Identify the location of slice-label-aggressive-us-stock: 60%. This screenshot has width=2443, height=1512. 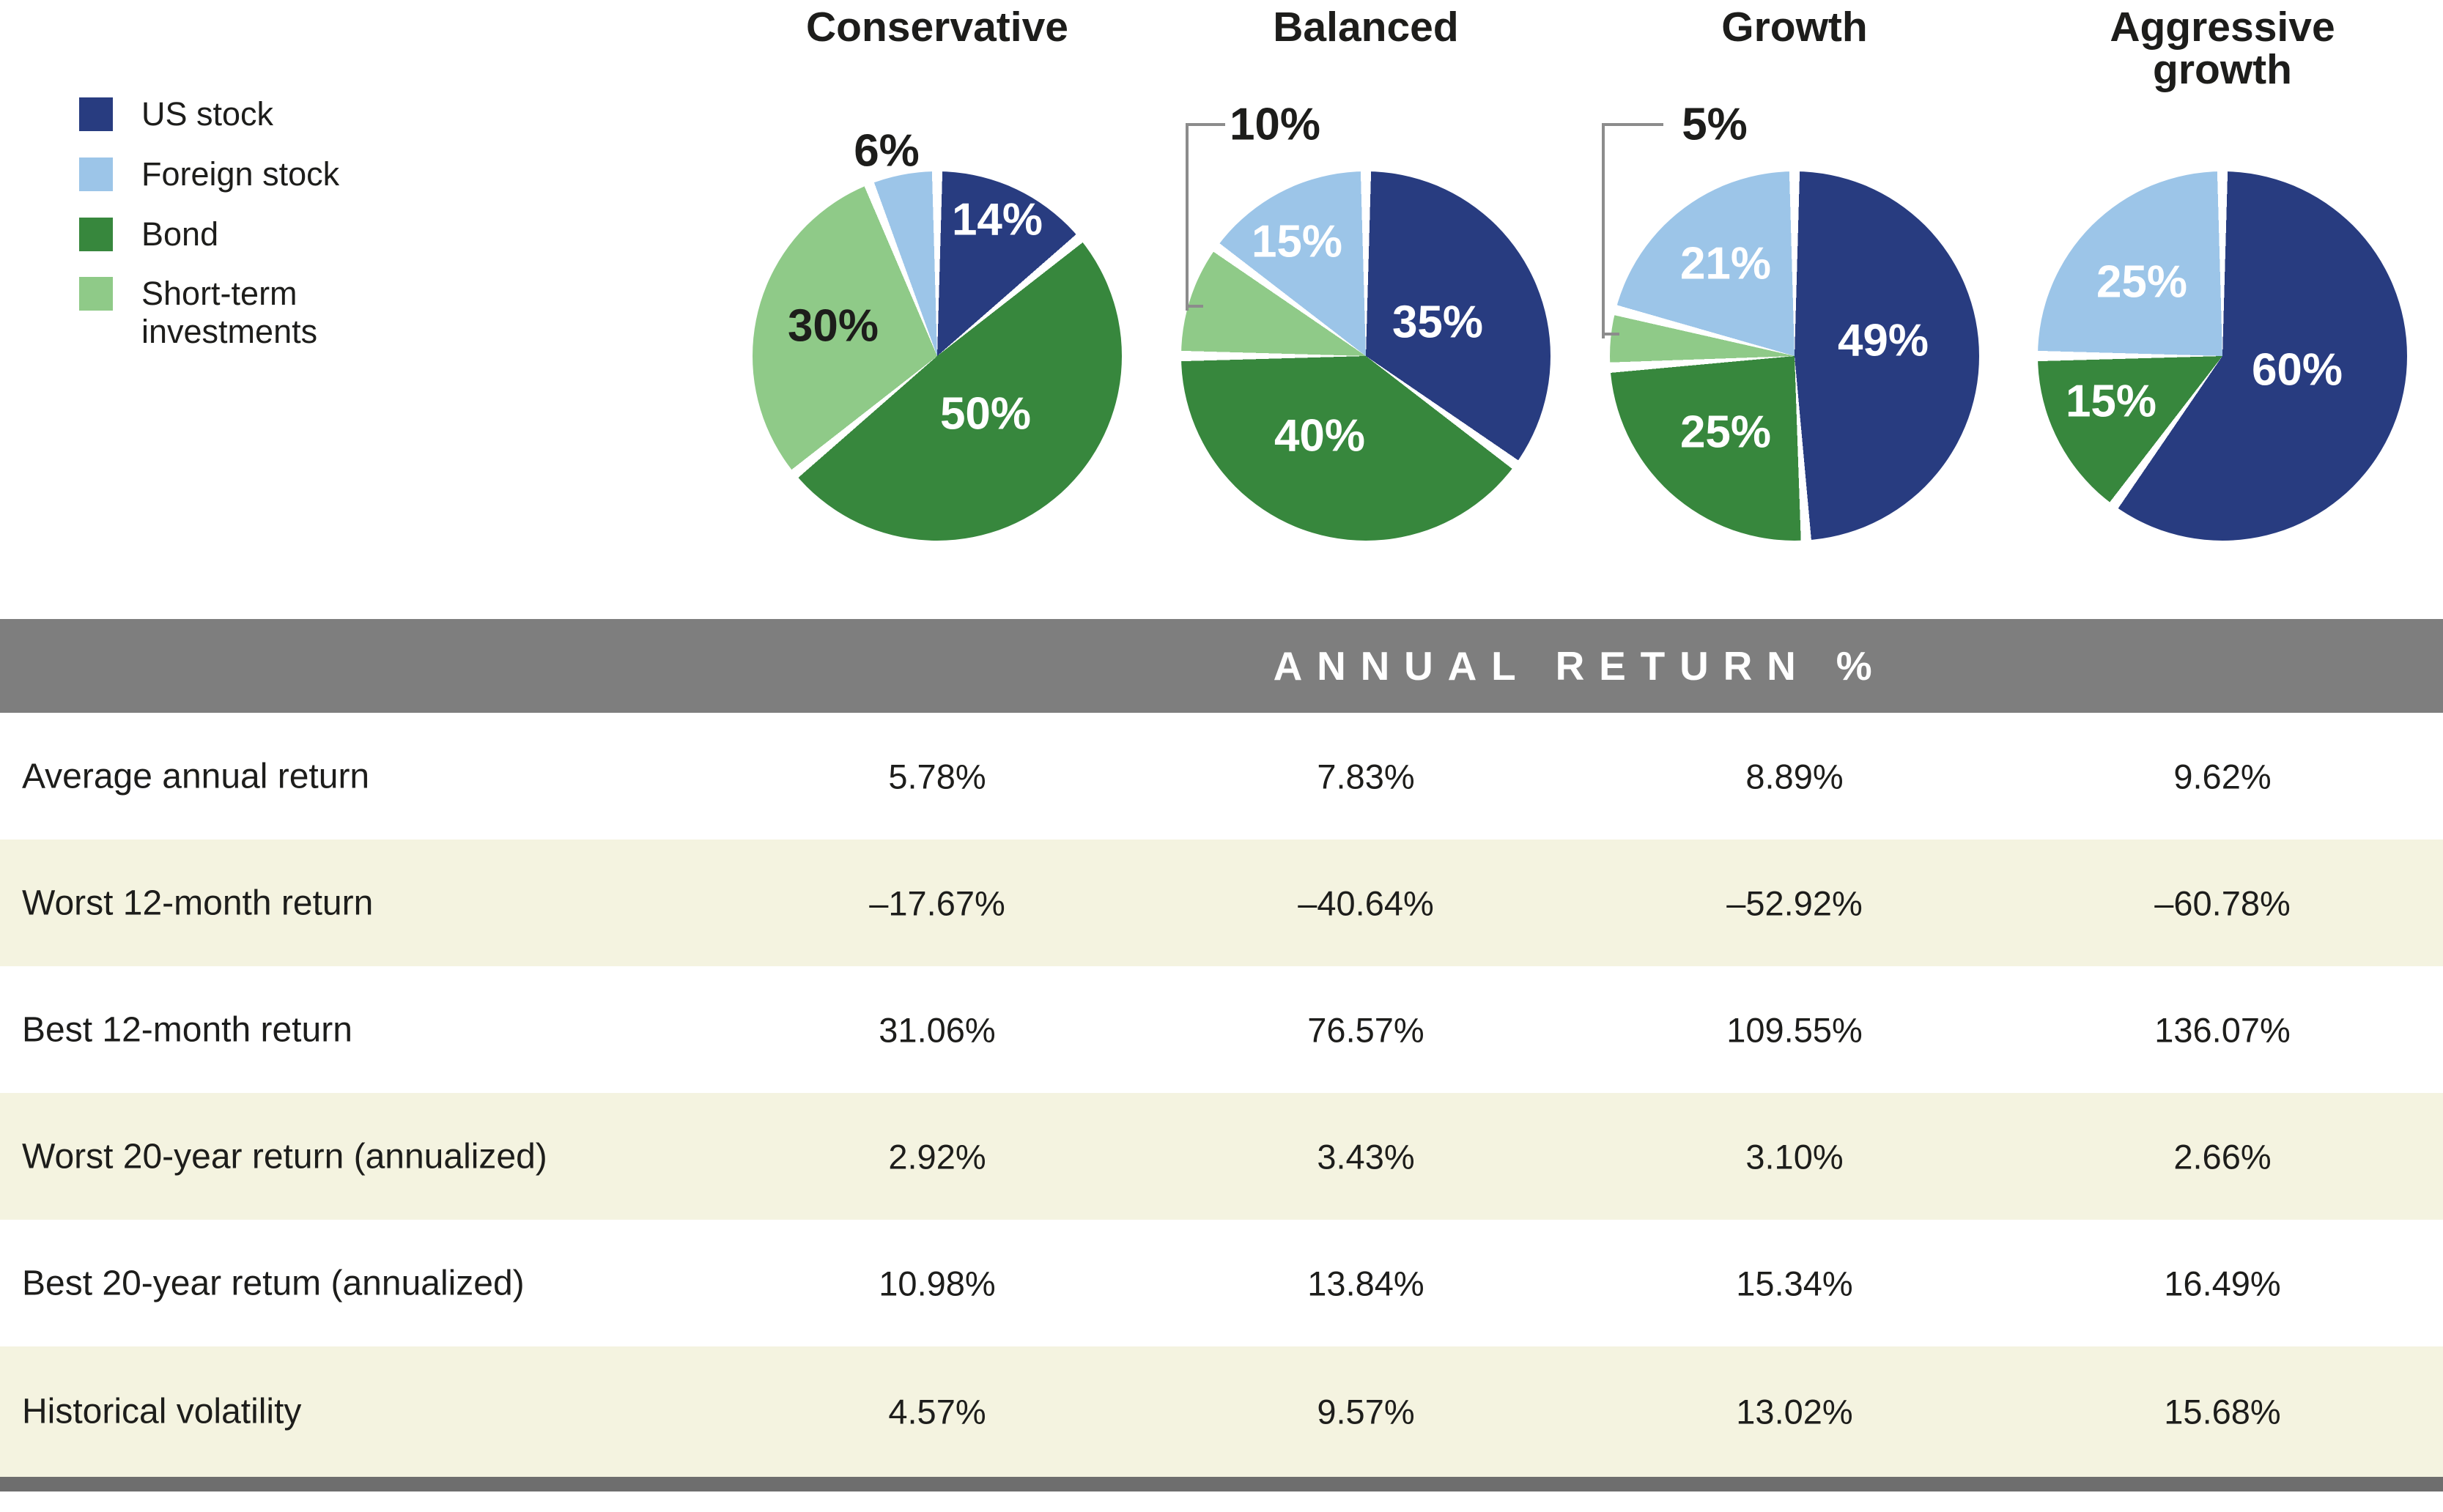
(2297, 370).